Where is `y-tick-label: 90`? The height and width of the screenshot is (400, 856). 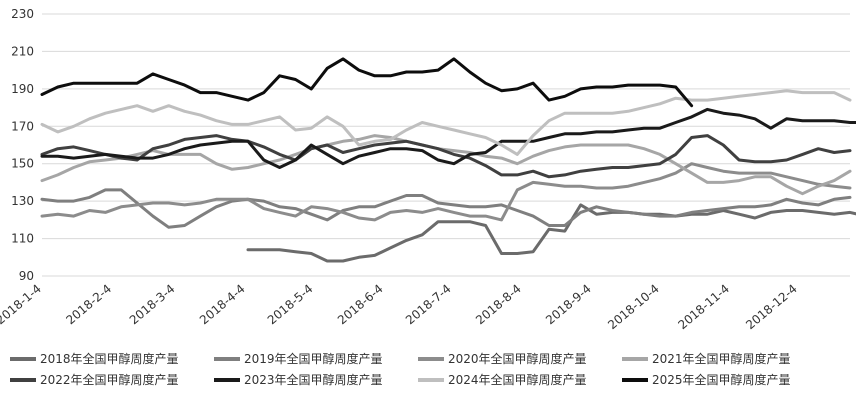 y-tick-label: 90 is located at coordinates (26, 276).